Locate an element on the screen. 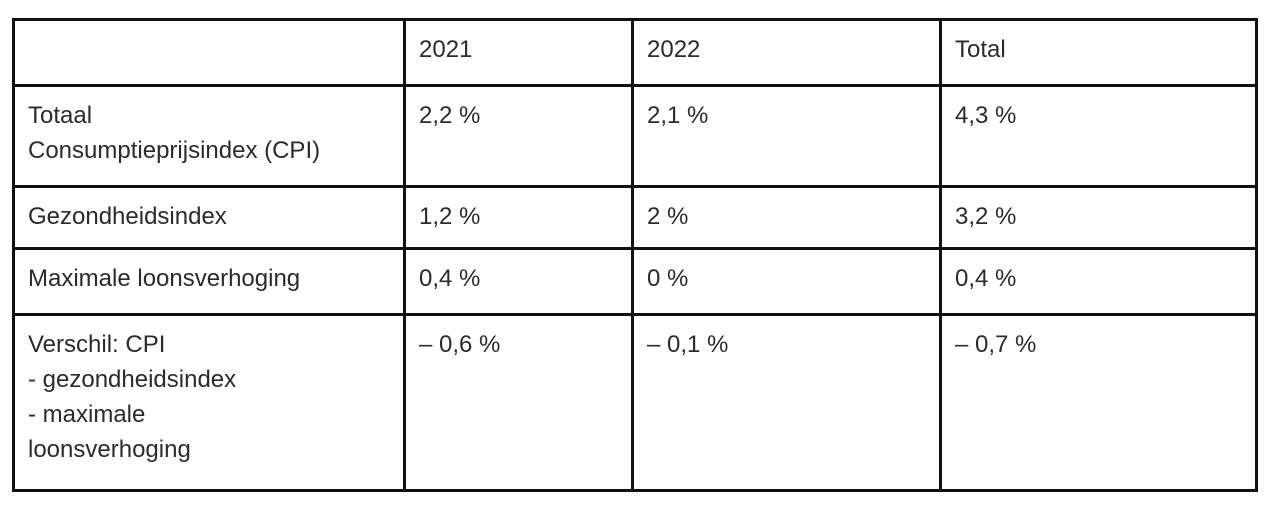 Image resolution: width=1275 pixels, height=513 pixels. header-cell-total: Total is located at coordinates (1098, 52).